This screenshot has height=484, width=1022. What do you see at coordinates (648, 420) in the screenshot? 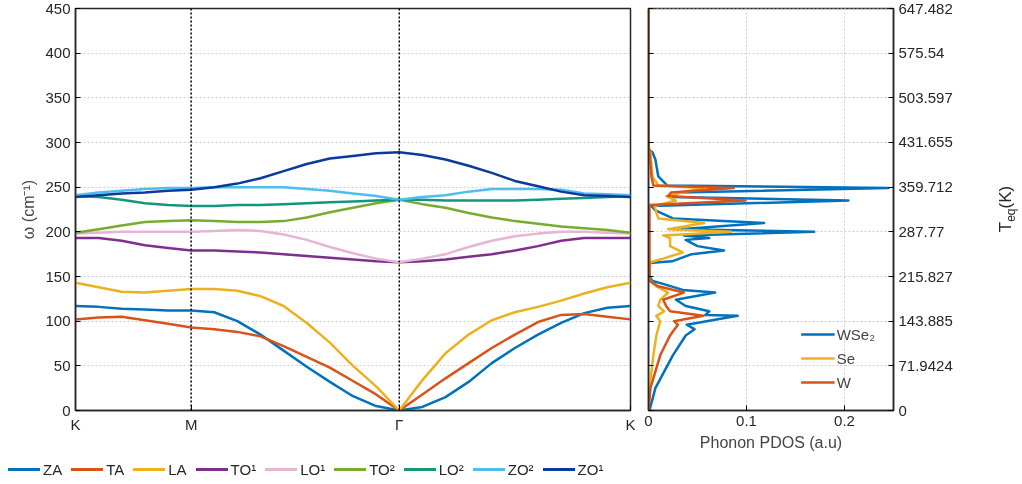
I see `x-tick-label: 0` at bounding box center [648, 420].